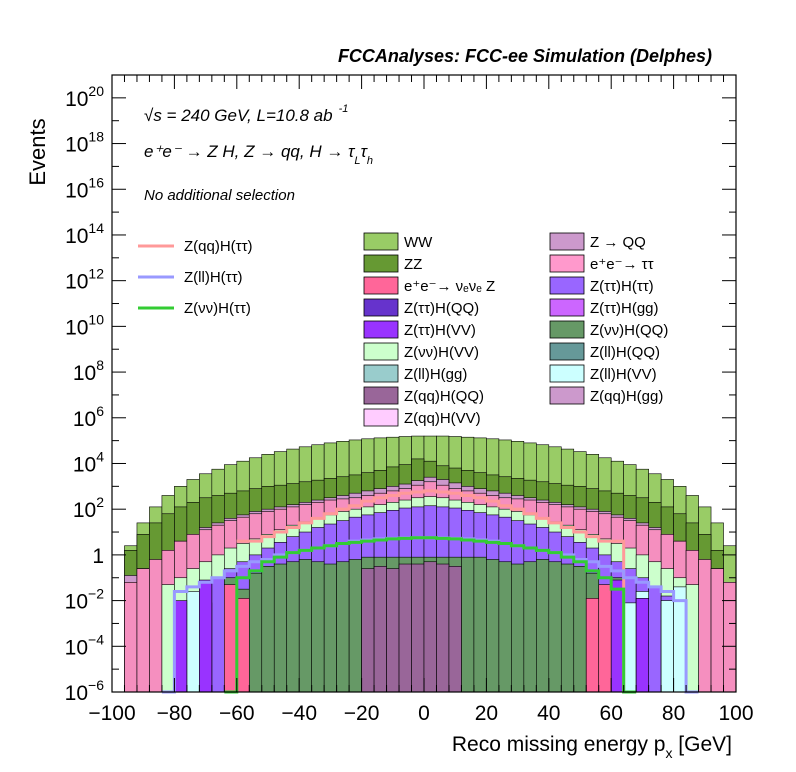 The image size is (796, 772). I want to click on x-axis-label: Reco missing energy px [GeV], so click(592, 747).